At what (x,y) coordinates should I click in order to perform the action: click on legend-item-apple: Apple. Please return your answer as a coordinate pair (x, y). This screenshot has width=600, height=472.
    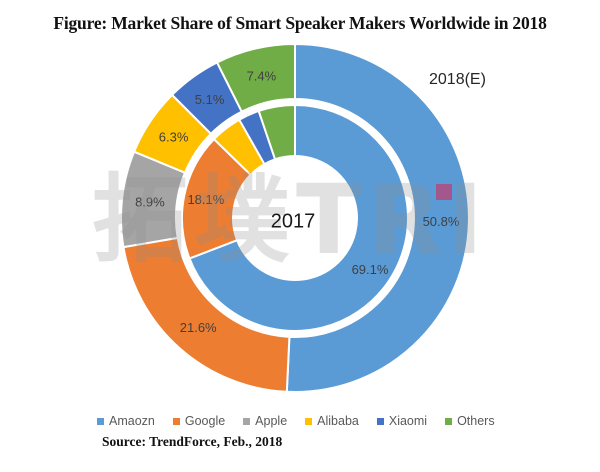
    Looking at the image, I should click on (265, 421).